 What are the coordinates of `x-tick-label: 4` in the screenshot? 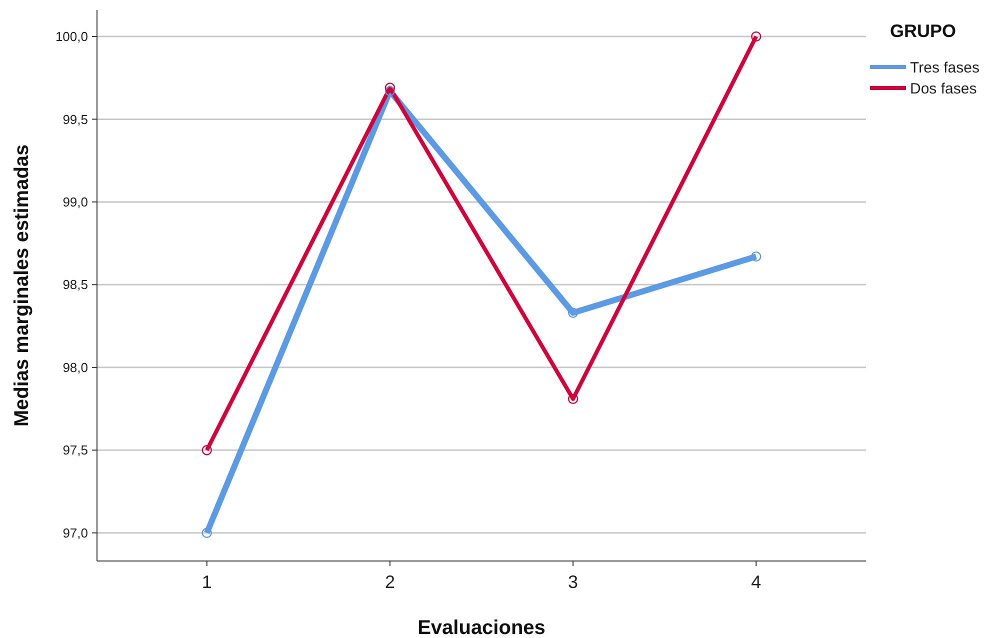 It's located at (756, 582).